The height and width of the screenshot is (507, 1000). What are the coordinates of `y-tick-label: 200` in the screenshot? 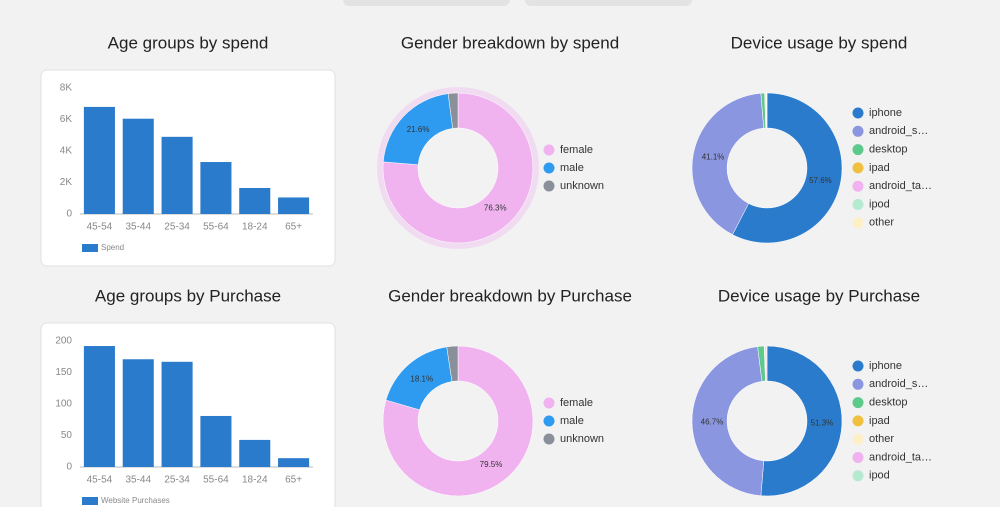 It's located at (63, 341).